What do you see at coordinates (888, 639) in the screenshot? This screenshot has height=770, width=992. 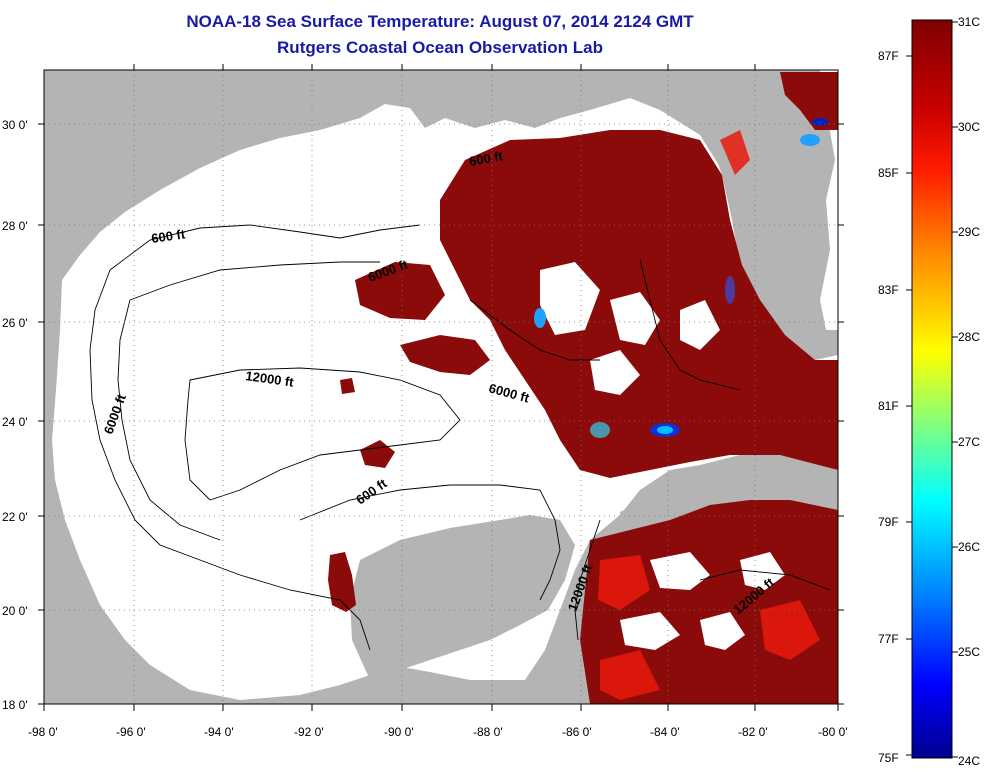 I see `colorbar-fahrenheit-label: 77F` at bounding box center [888, 639].